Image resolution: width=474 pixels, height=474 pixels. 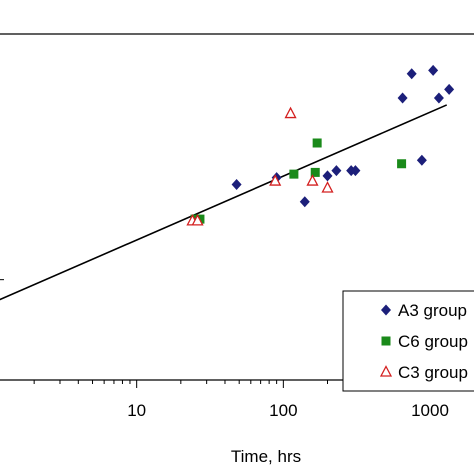 What do you see at coordinates (386, 310) in the screenshot?
I see `legend-marker-a3-group` at bounding box center [386, 310].